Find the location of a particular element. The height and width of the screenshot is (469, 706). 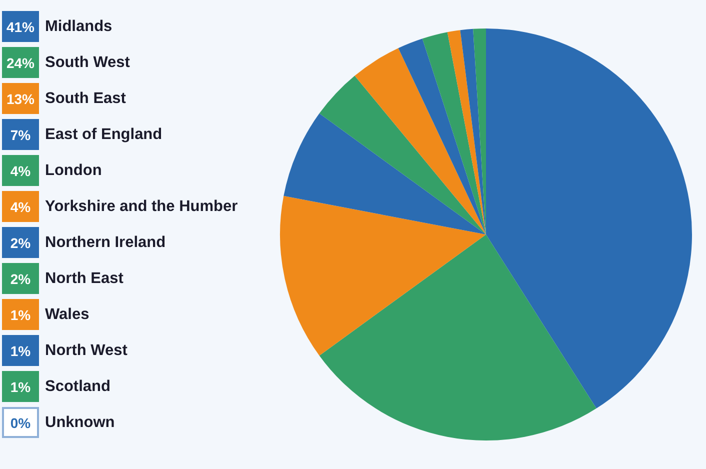

legend-label: Yorkshire and the Humber is located at coordinates (141, 207).